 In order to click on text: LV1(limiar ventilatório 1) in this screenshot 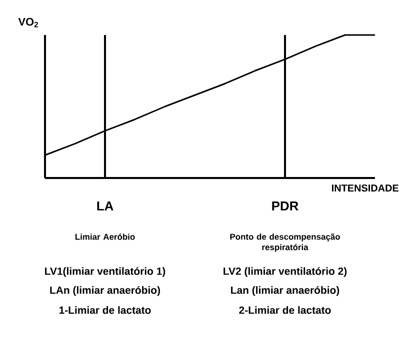, I will do `click(105, 272)`.